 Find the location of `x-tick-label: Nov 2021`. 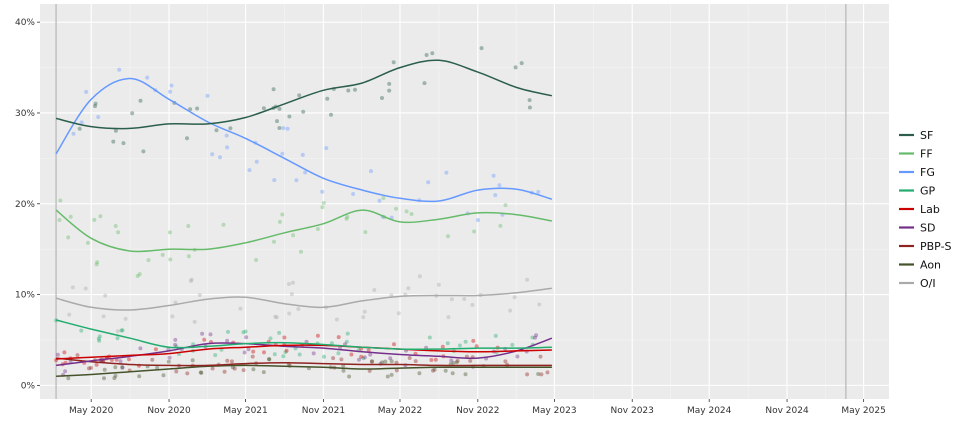

x-tick-label: Nov 2021 is located at coordinates (323, 411).